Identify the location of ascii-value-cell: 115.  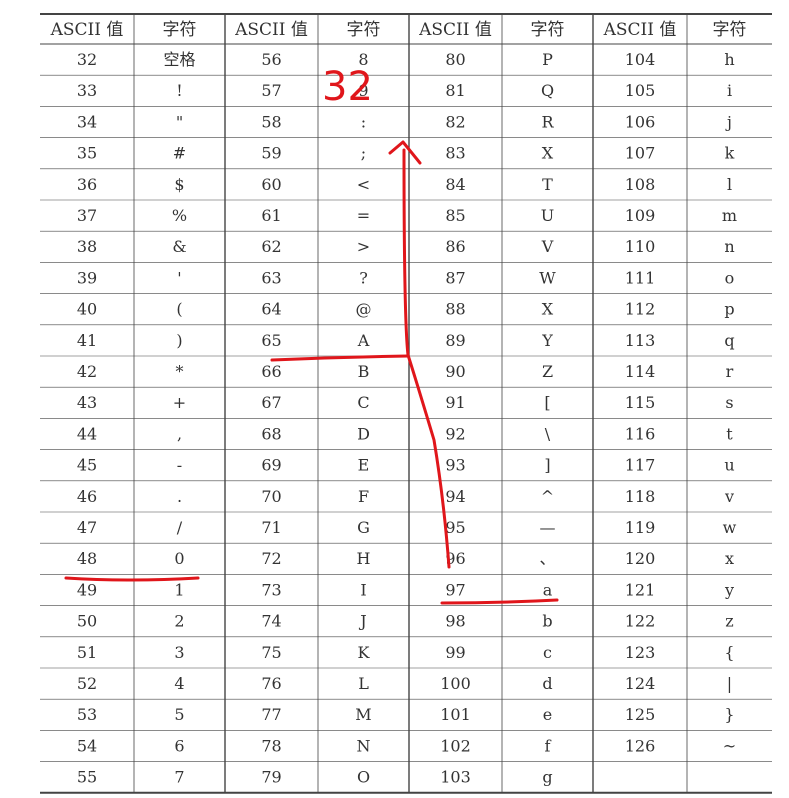
(640, 402).